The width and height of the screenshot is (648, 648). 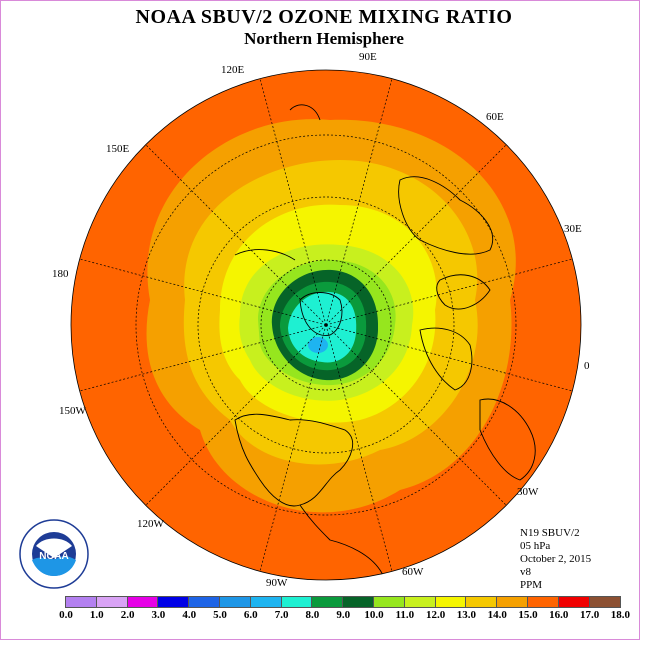 What do you see at coordinates (535, 546) in the screenshot?
I see `pressure-level-label: 05 hPa` at bounding box center [535, 546].